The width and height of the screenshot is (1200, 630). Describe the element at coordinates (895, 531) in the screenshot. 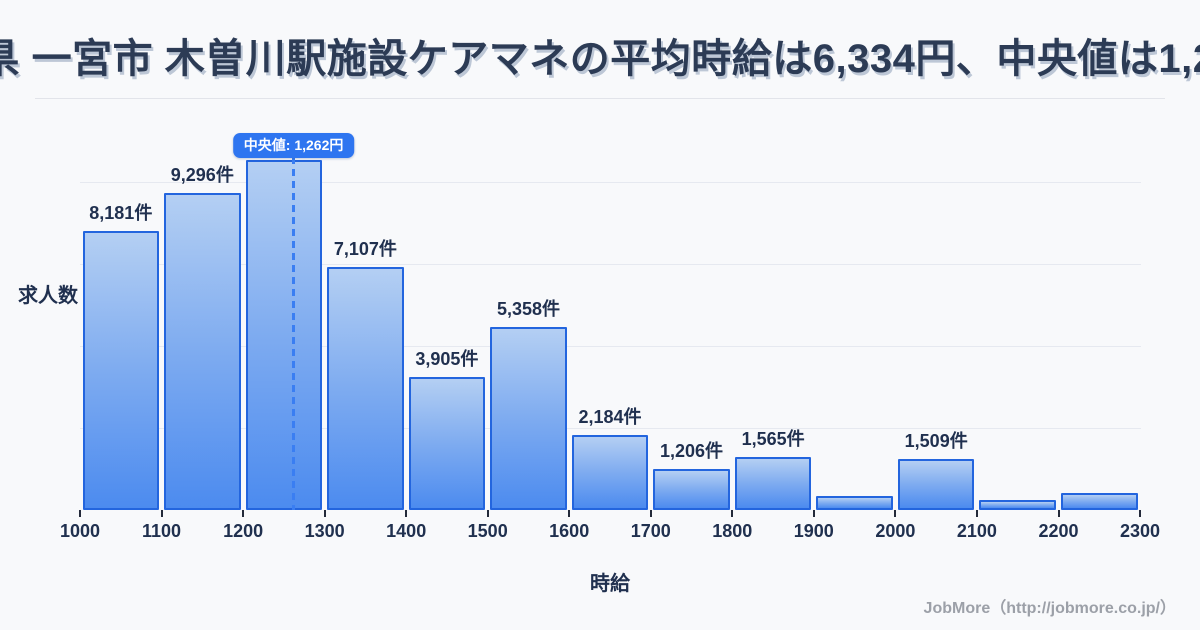

I see `x-tick-label: 2000` at that location.